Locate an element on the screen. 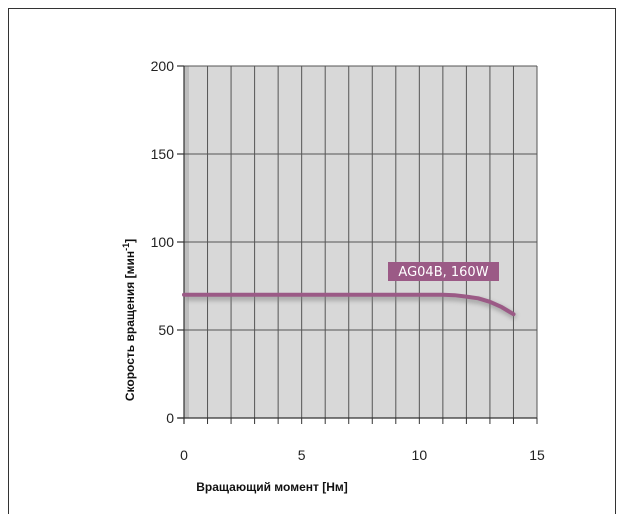 This screenshot has height=522, width=626. y-axis-title-end: ] is located at coordinates (130, 241).